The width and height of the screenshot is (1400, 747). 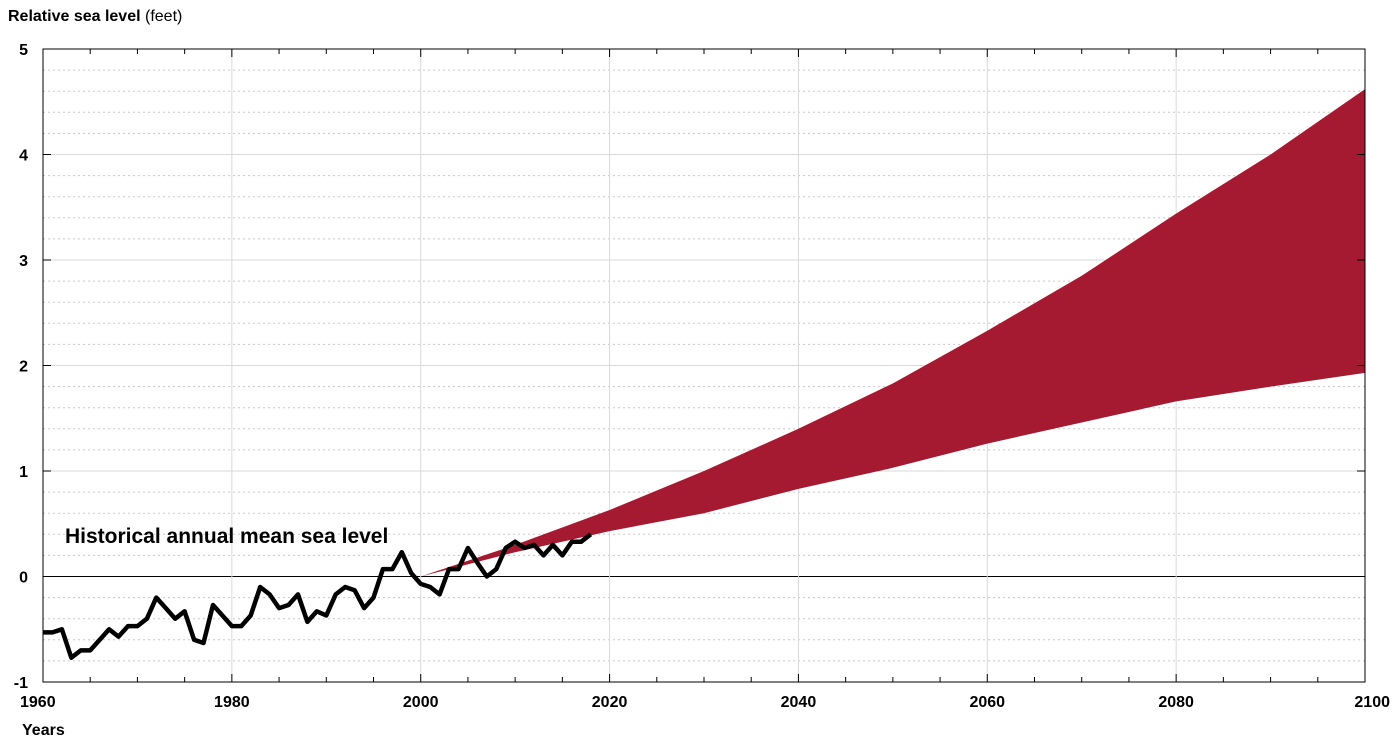 What do you see at coordinates (23, 50) in the screenshot?
I see `y-tick-label: 5` at bounding box center [23, 50].